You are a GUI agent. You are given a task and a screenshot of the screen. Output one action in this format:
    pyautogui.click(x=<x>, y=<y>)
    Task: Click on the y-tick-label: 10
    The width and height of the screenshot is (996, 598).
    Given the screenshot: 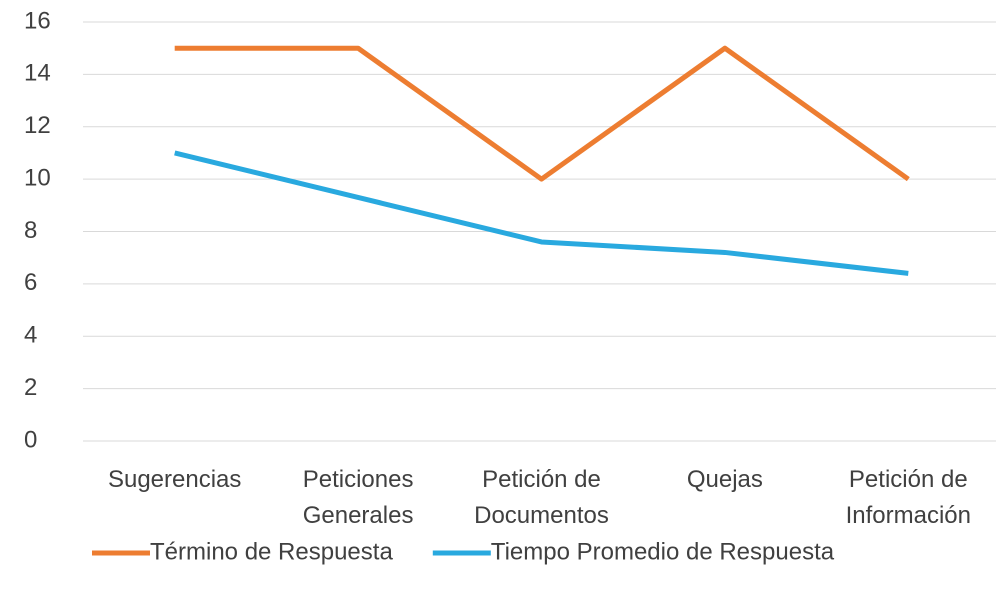 What is the action you would take?
    pyautogui.click(x=37, y=177)
    